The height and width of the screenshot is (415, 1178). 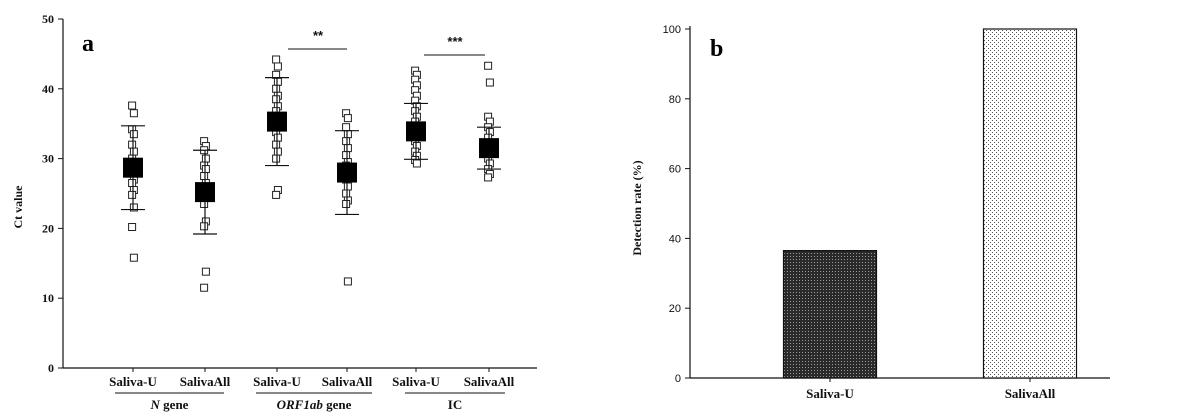 What do you see at coordinates (672, 30) in the screenshot?
I see `panel-b-y-tick-label: 100` at bounding box center [672, 30].